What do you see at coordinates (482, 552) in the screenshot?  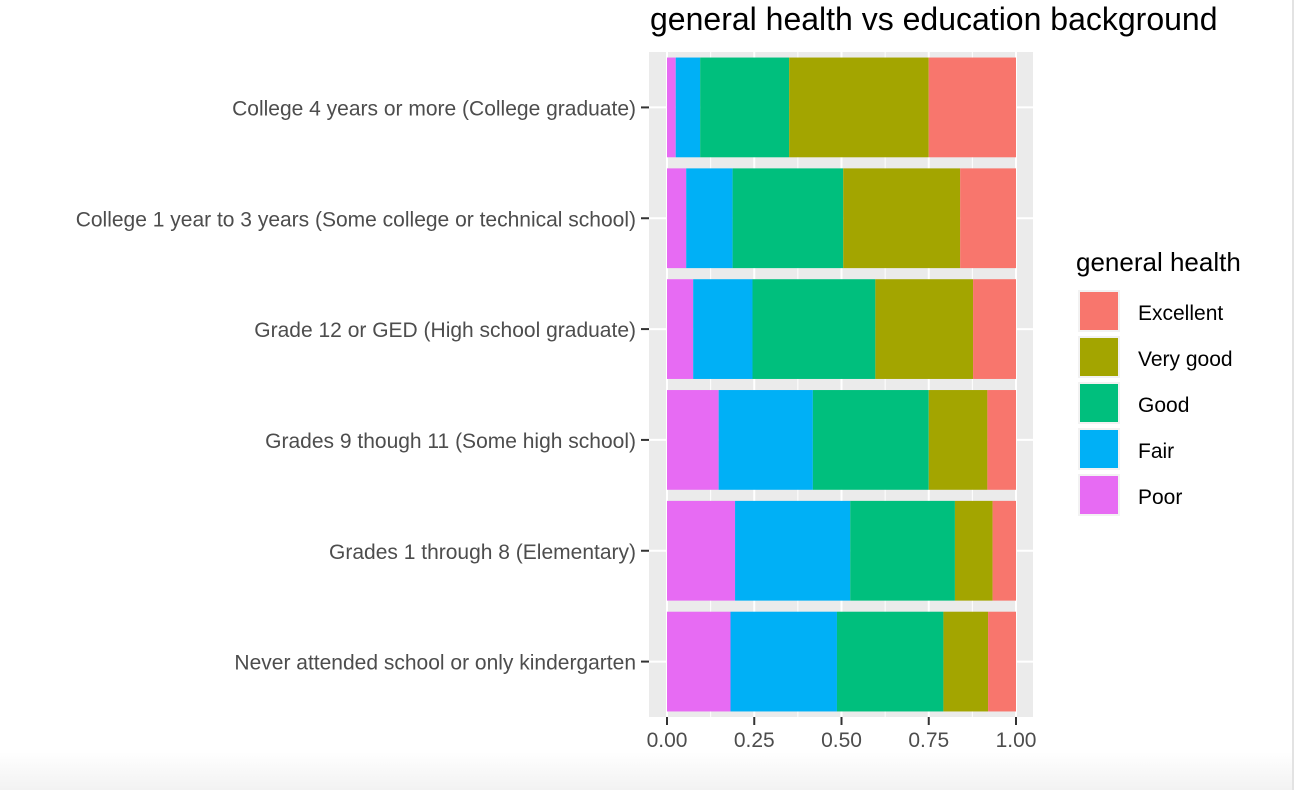 I see `y-tick-label: Grades 1 through 8 (Elementary)` at bounding box center [482, 552].